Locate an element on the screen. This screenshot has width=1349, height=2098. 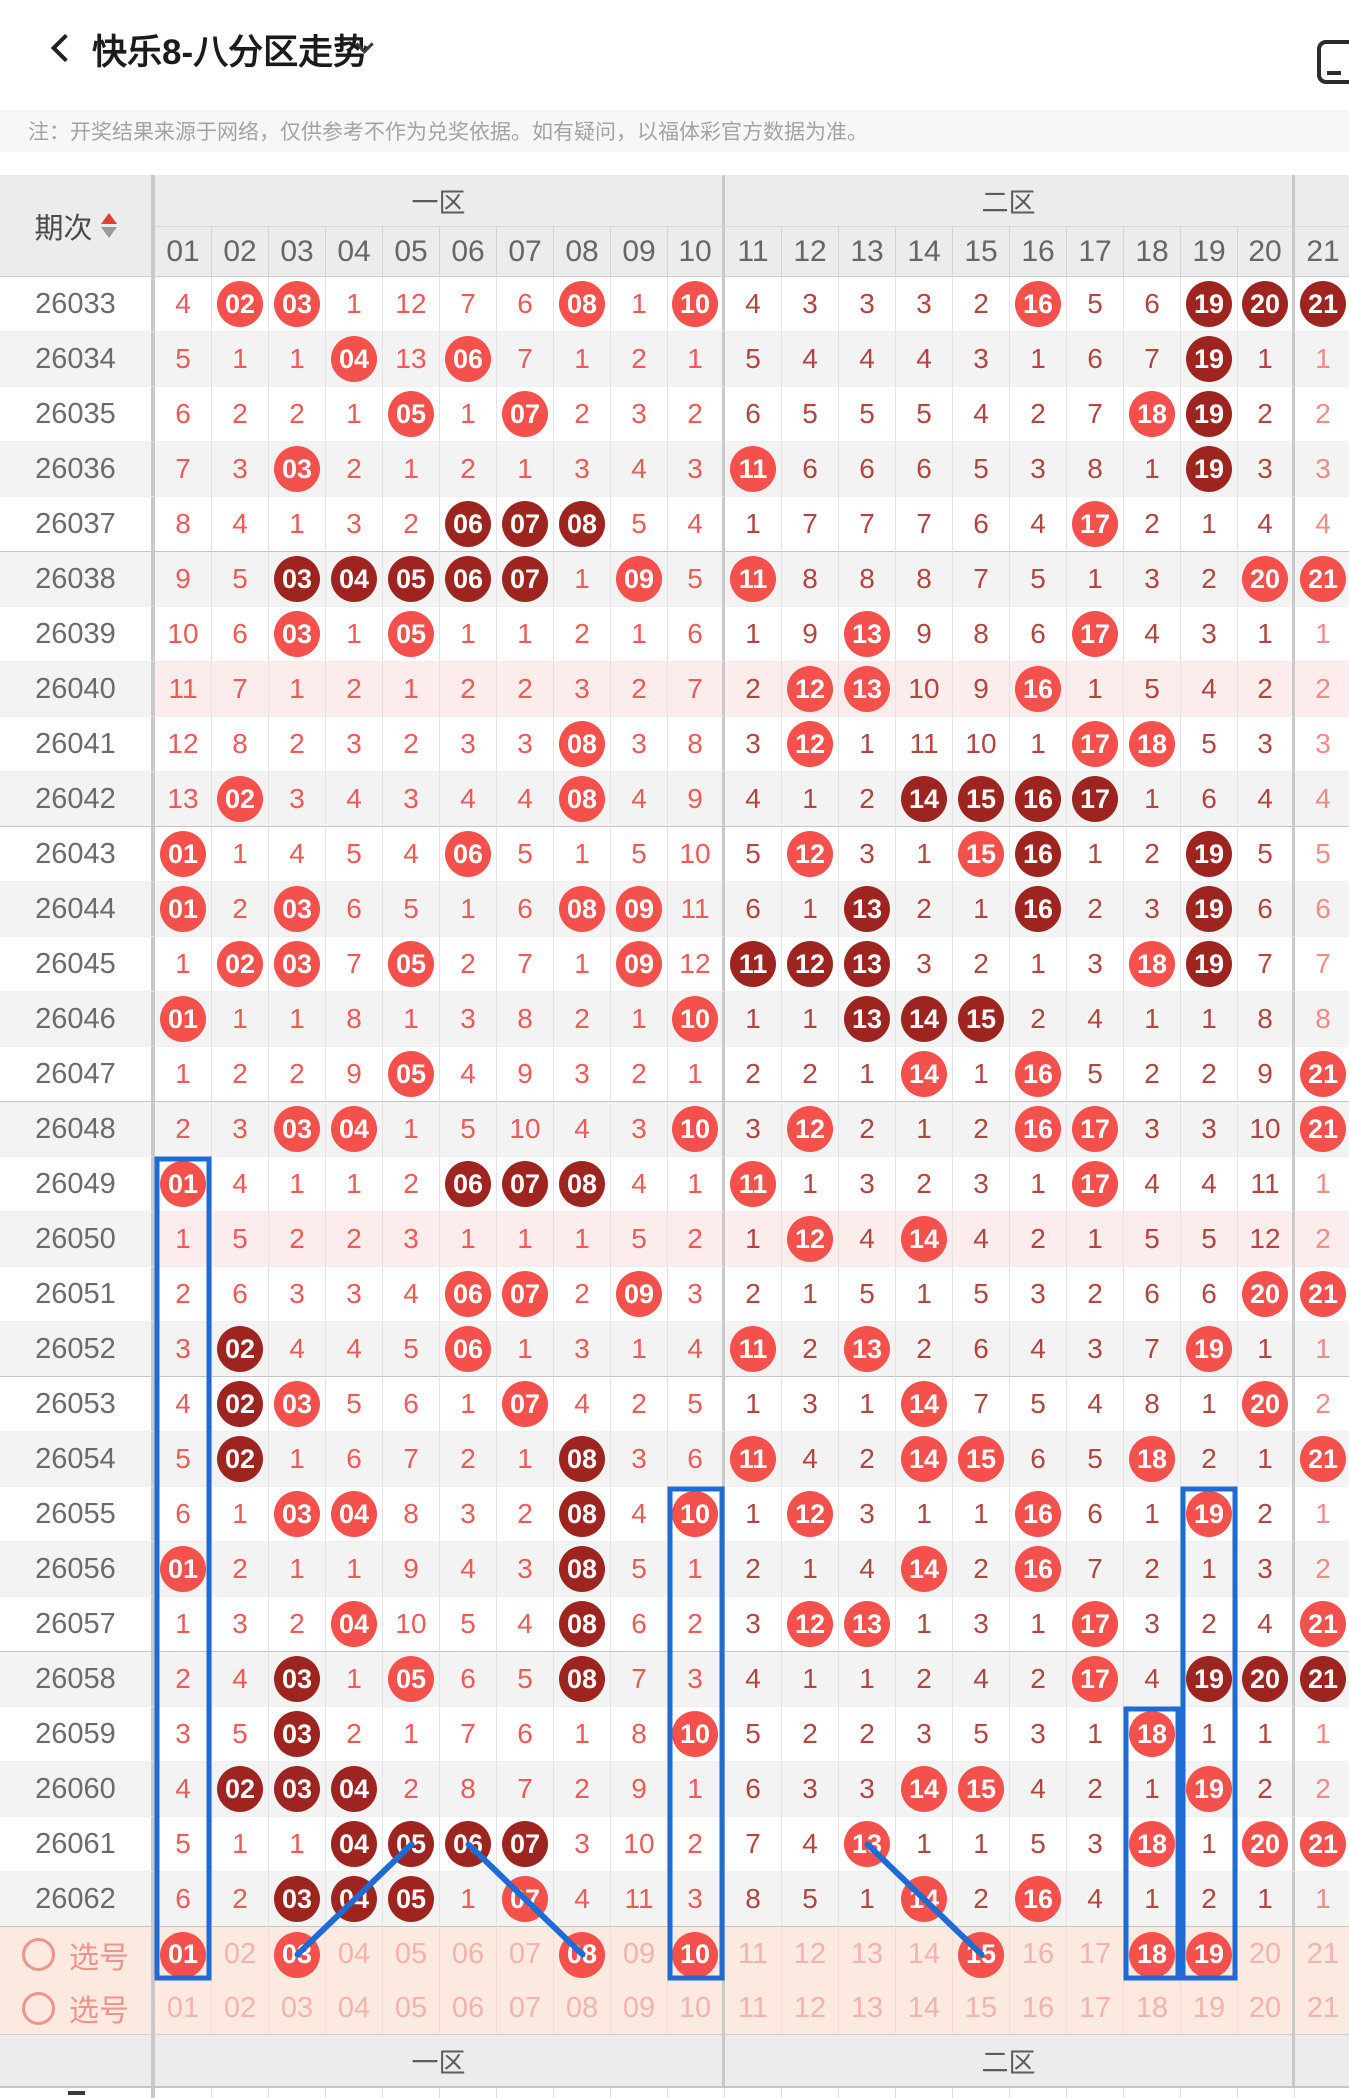
trend-cell: 21 is located at coordinates (1322, 1129).